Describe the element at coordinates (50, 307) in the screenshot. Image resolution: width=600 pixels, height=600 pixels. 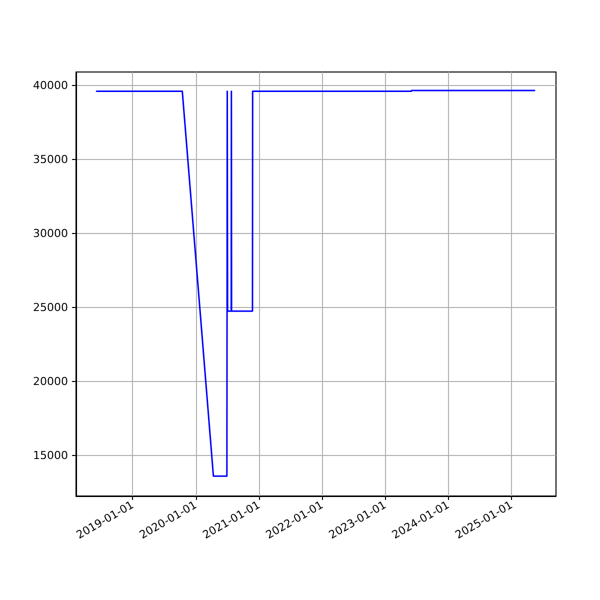
I see `y-tick-label: 25000` at that location.